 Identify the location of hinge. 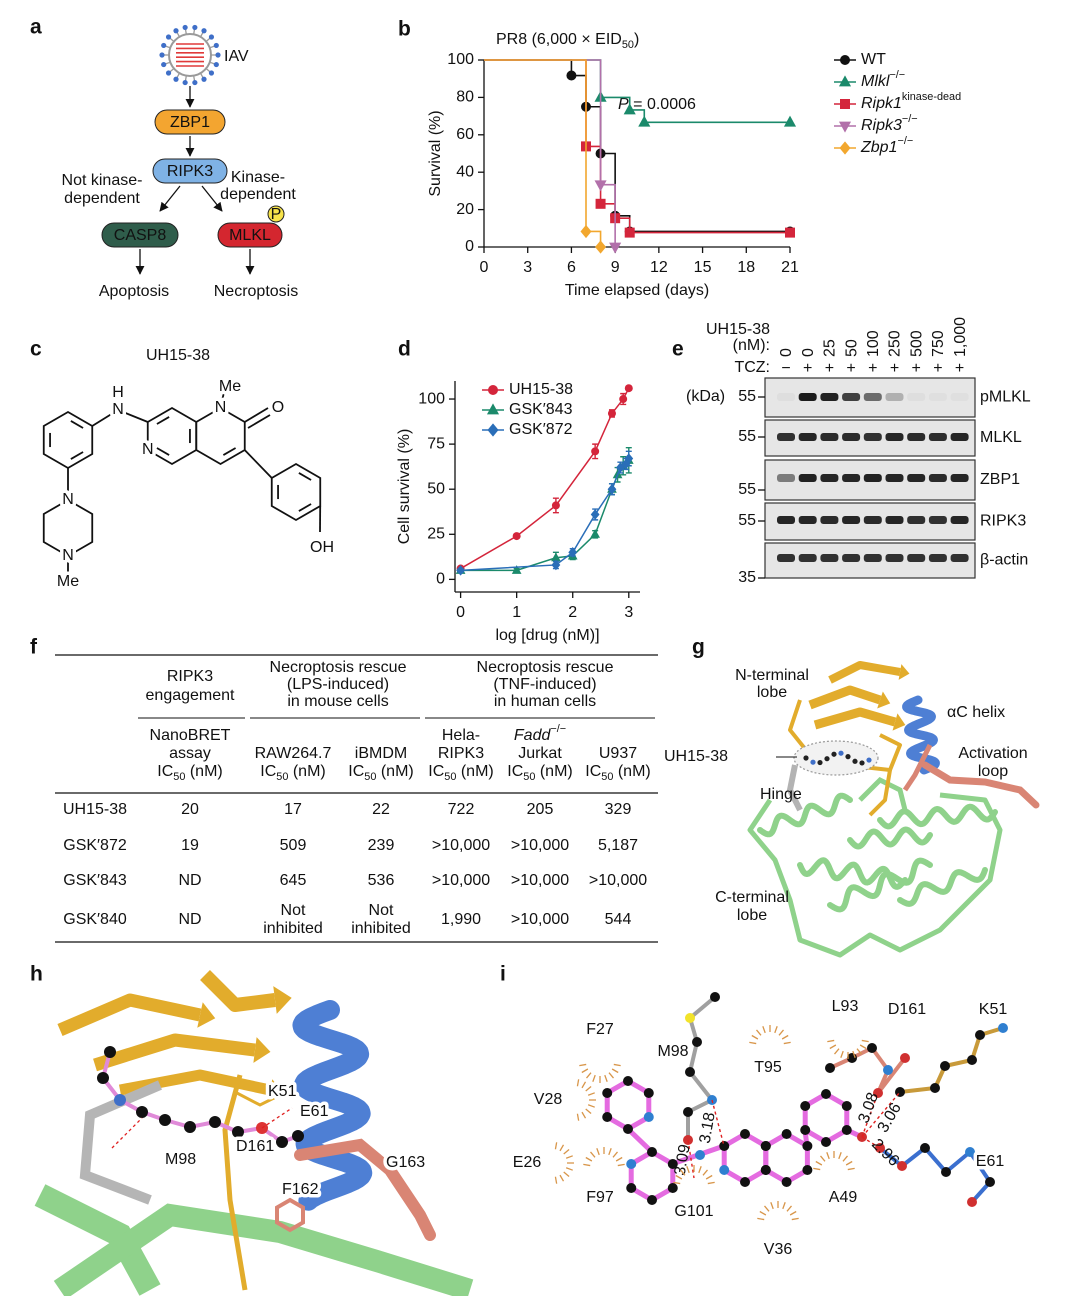
(794, 788).